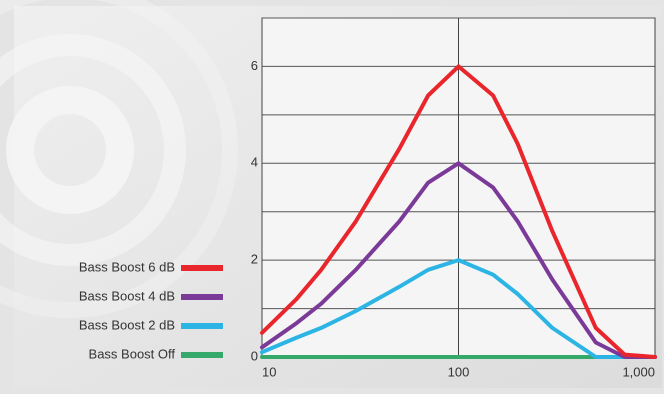 The image size is (664, 399). Describe the element at coordinates (254, 355) in the screenshot. I see `y-tick-label: 0` at that location.